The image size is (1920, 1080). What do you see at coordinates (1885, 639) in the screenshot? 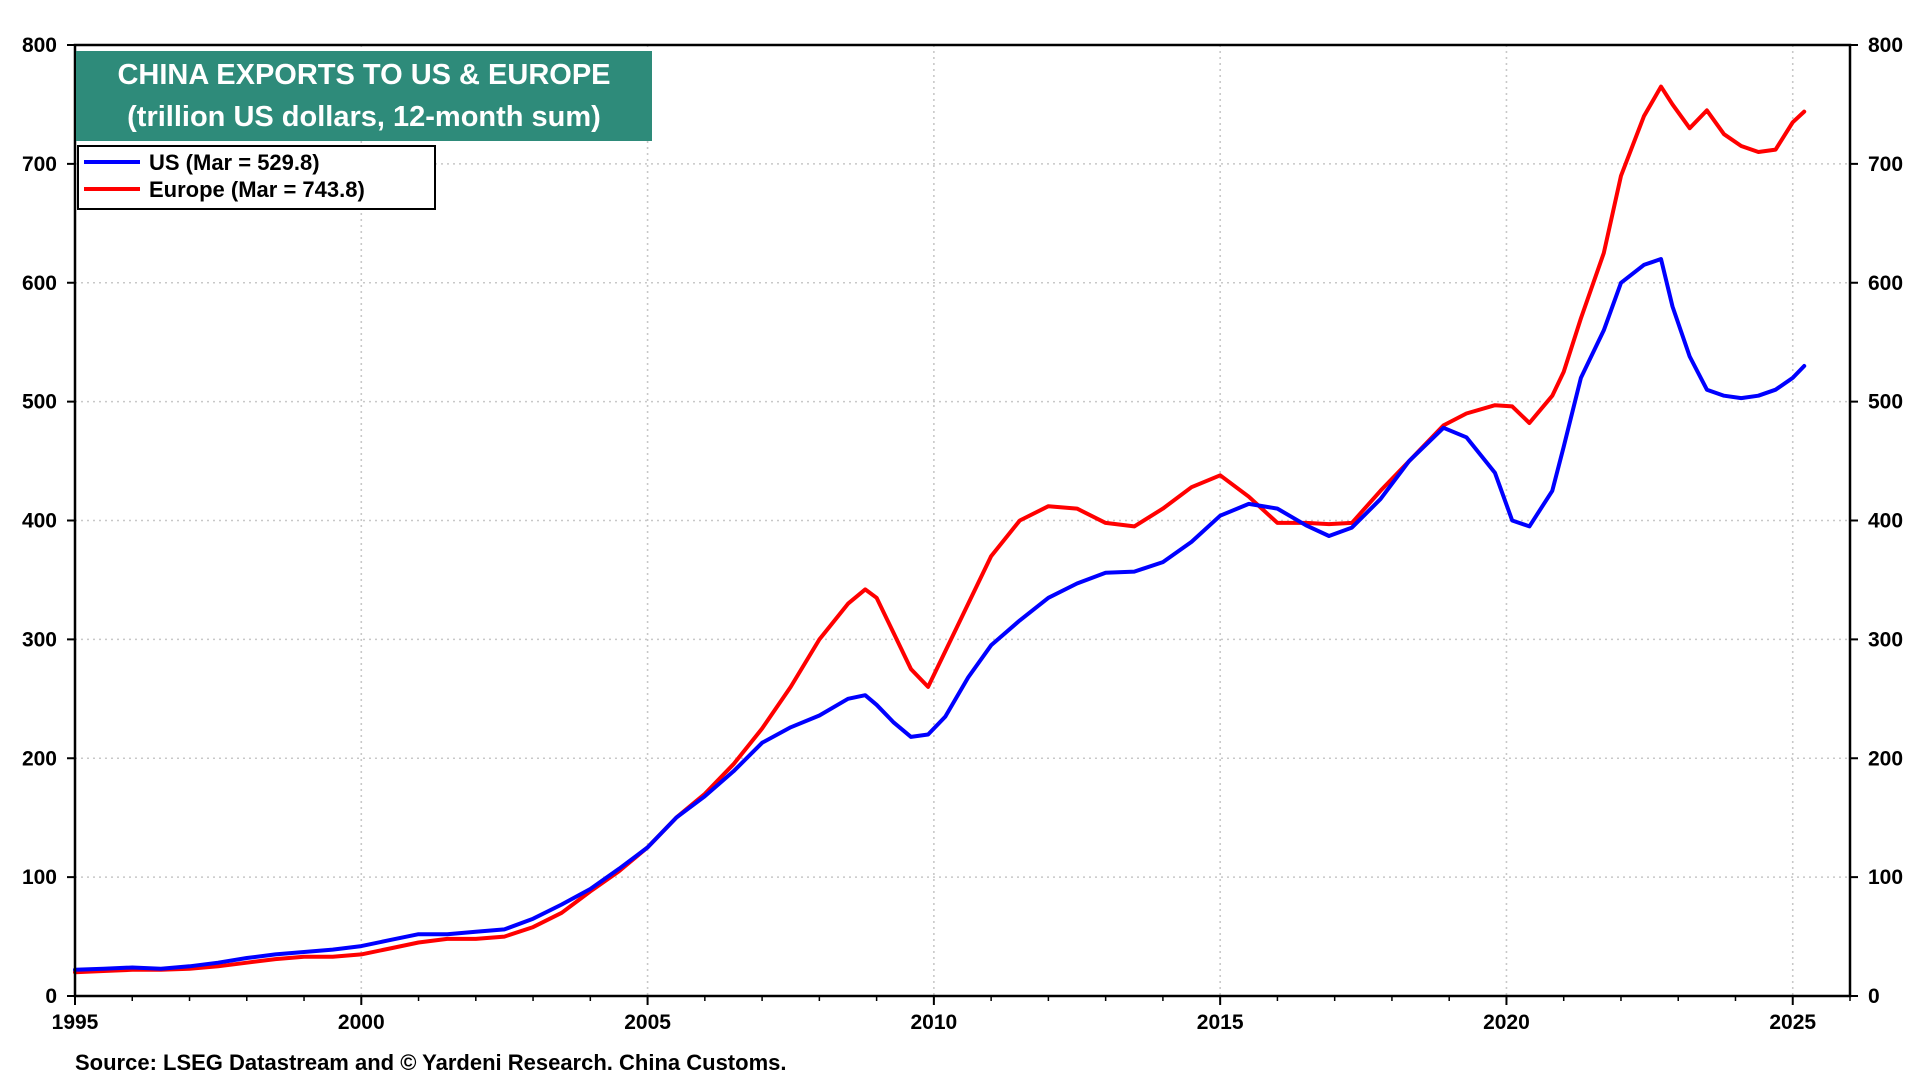
I see `y-tick-label-right: 300` at bounding box center [1885, 639].